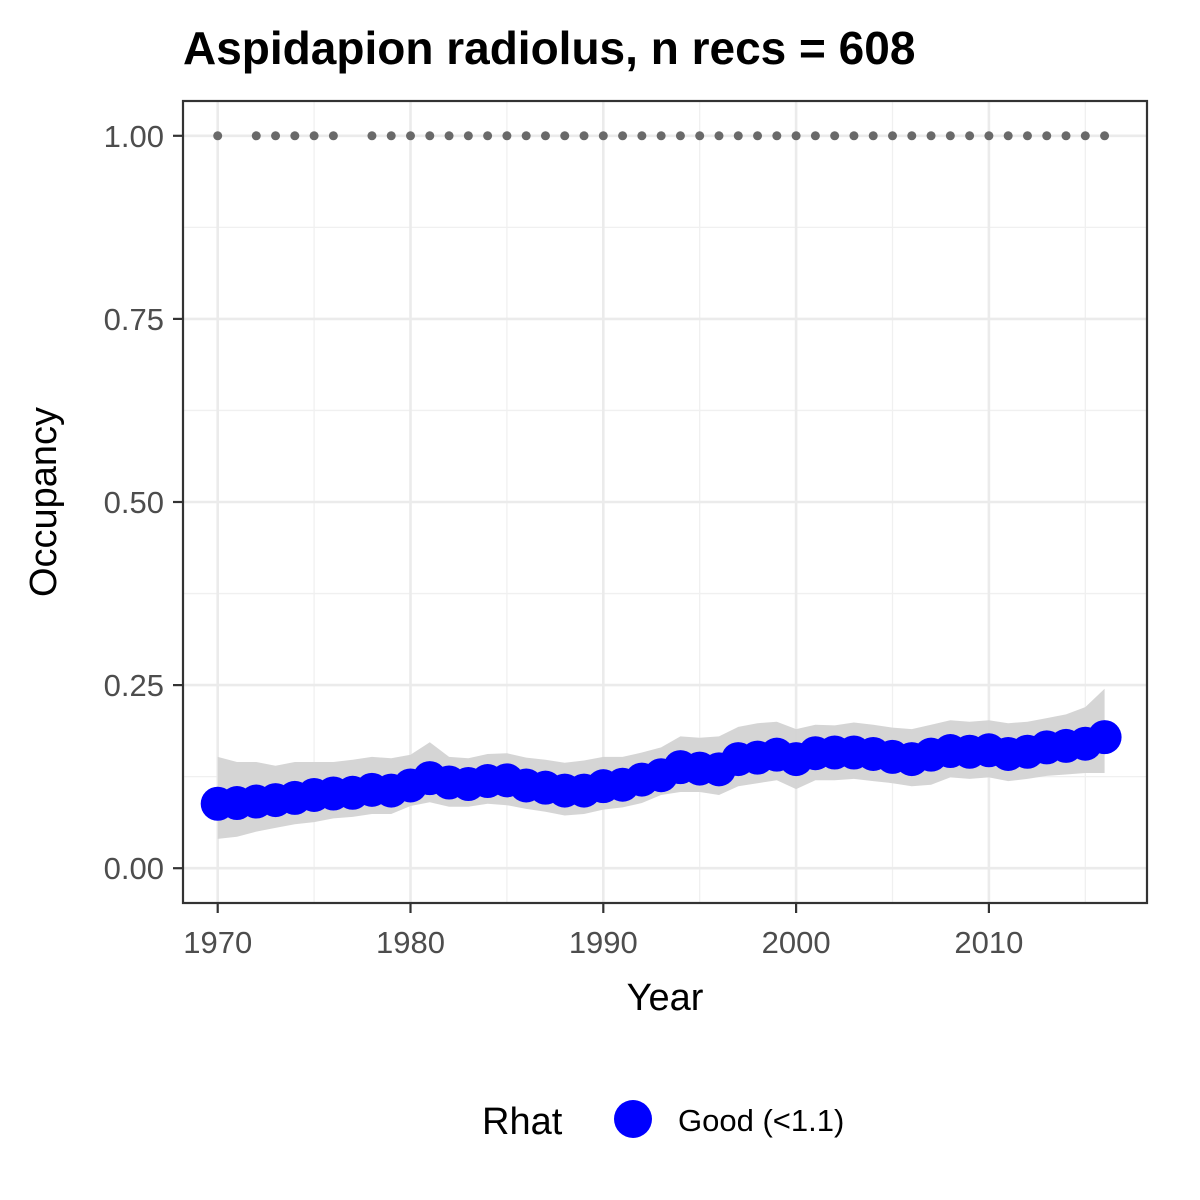 This screenshot has height=1200, width=1200. I want to click on legend: Rhat Good (<1.1), so click(663, 1121).